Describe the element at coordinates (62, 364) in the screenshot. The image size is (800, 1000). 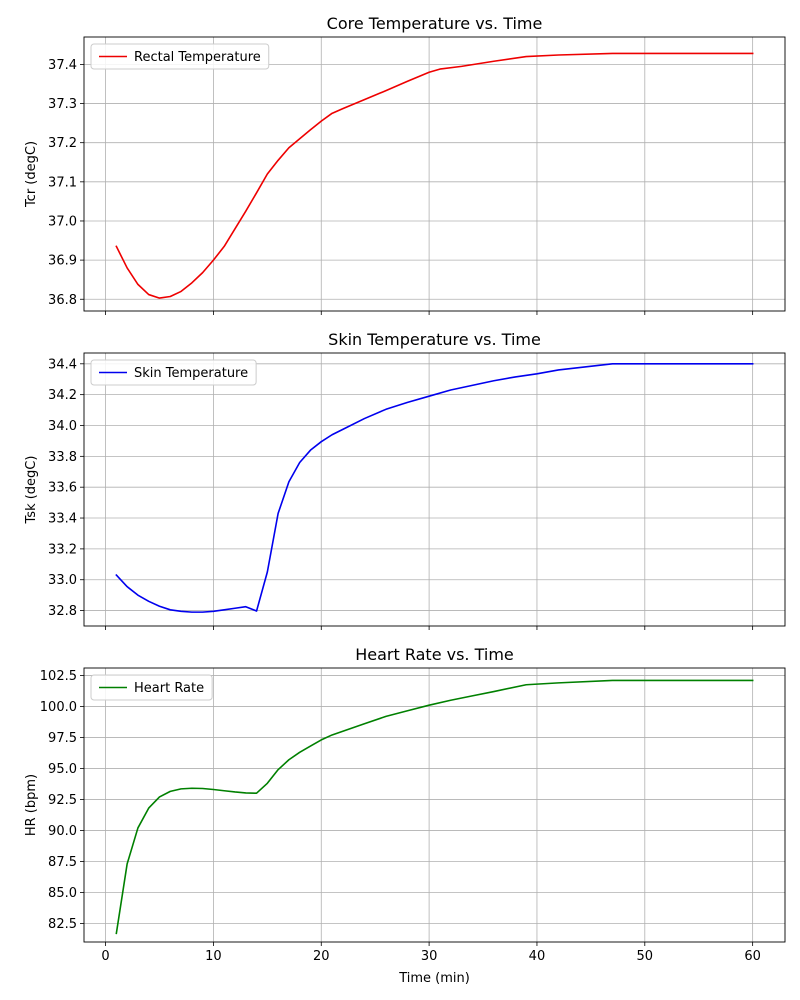
I see `y-tick-label: 34.4` at that location.